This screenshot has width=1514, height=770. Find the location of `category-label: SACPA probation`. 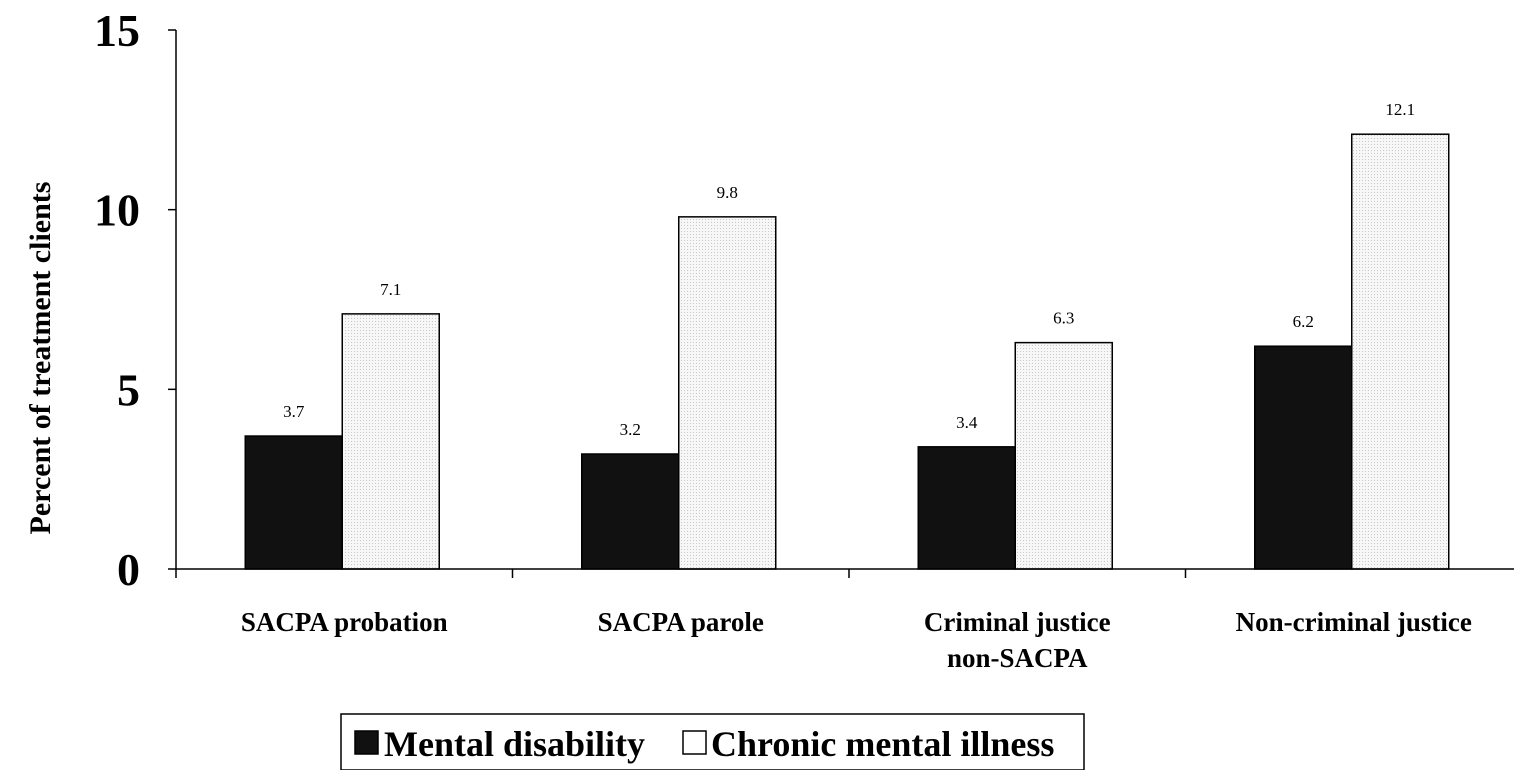

category-label: SACPA probation is located at coordinates (344, 622).